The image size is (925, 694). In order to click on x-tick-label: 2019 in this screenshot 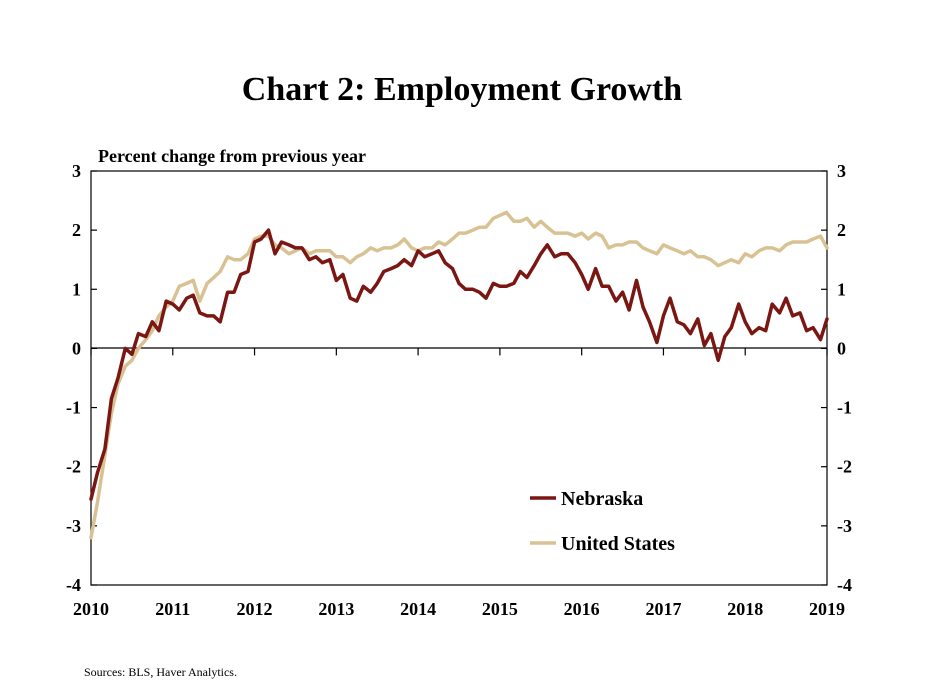, I will do `click(827, 609)`.